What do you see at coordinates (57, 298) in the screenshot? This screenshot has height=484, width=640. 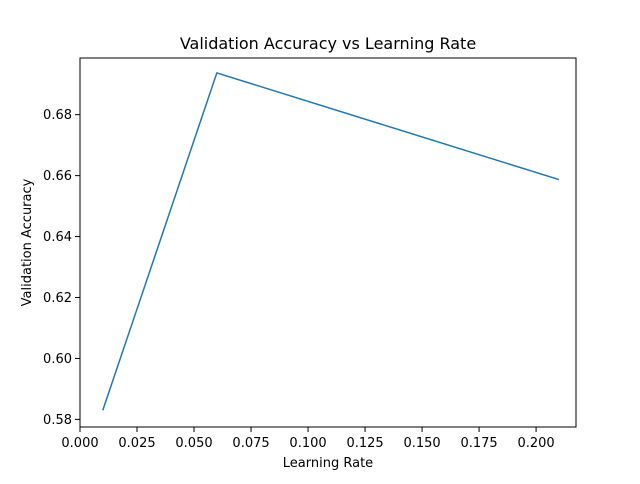 I see `y-tick-label: 0.62` at bounding box center [57, 298].